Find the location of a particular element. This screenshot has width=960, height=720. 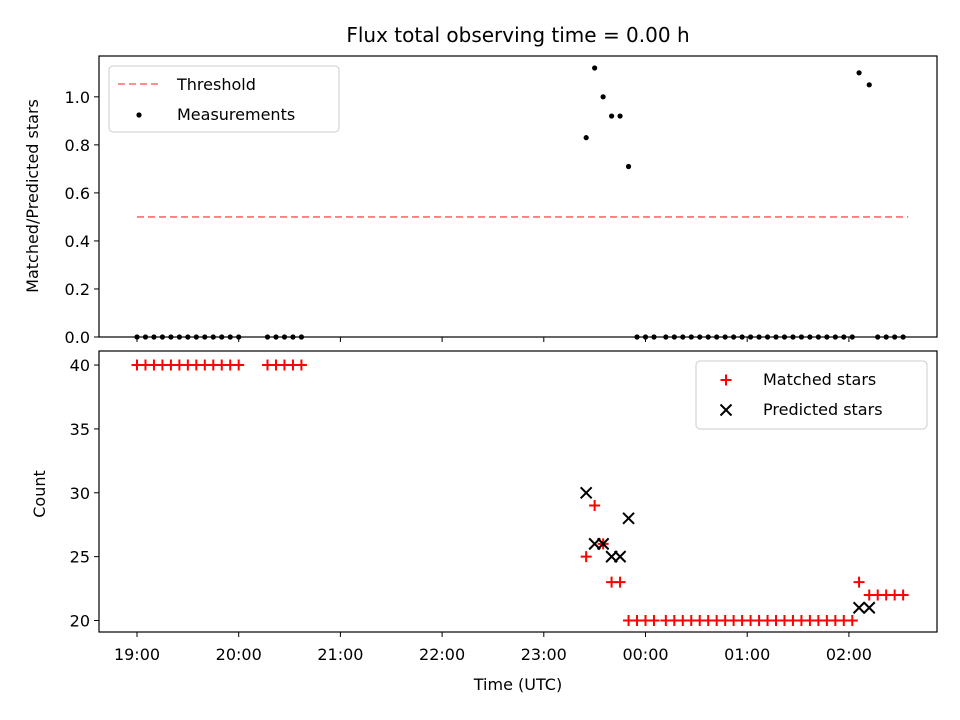

y-tick-label: 0.4 is located at coordinates (77, 241).